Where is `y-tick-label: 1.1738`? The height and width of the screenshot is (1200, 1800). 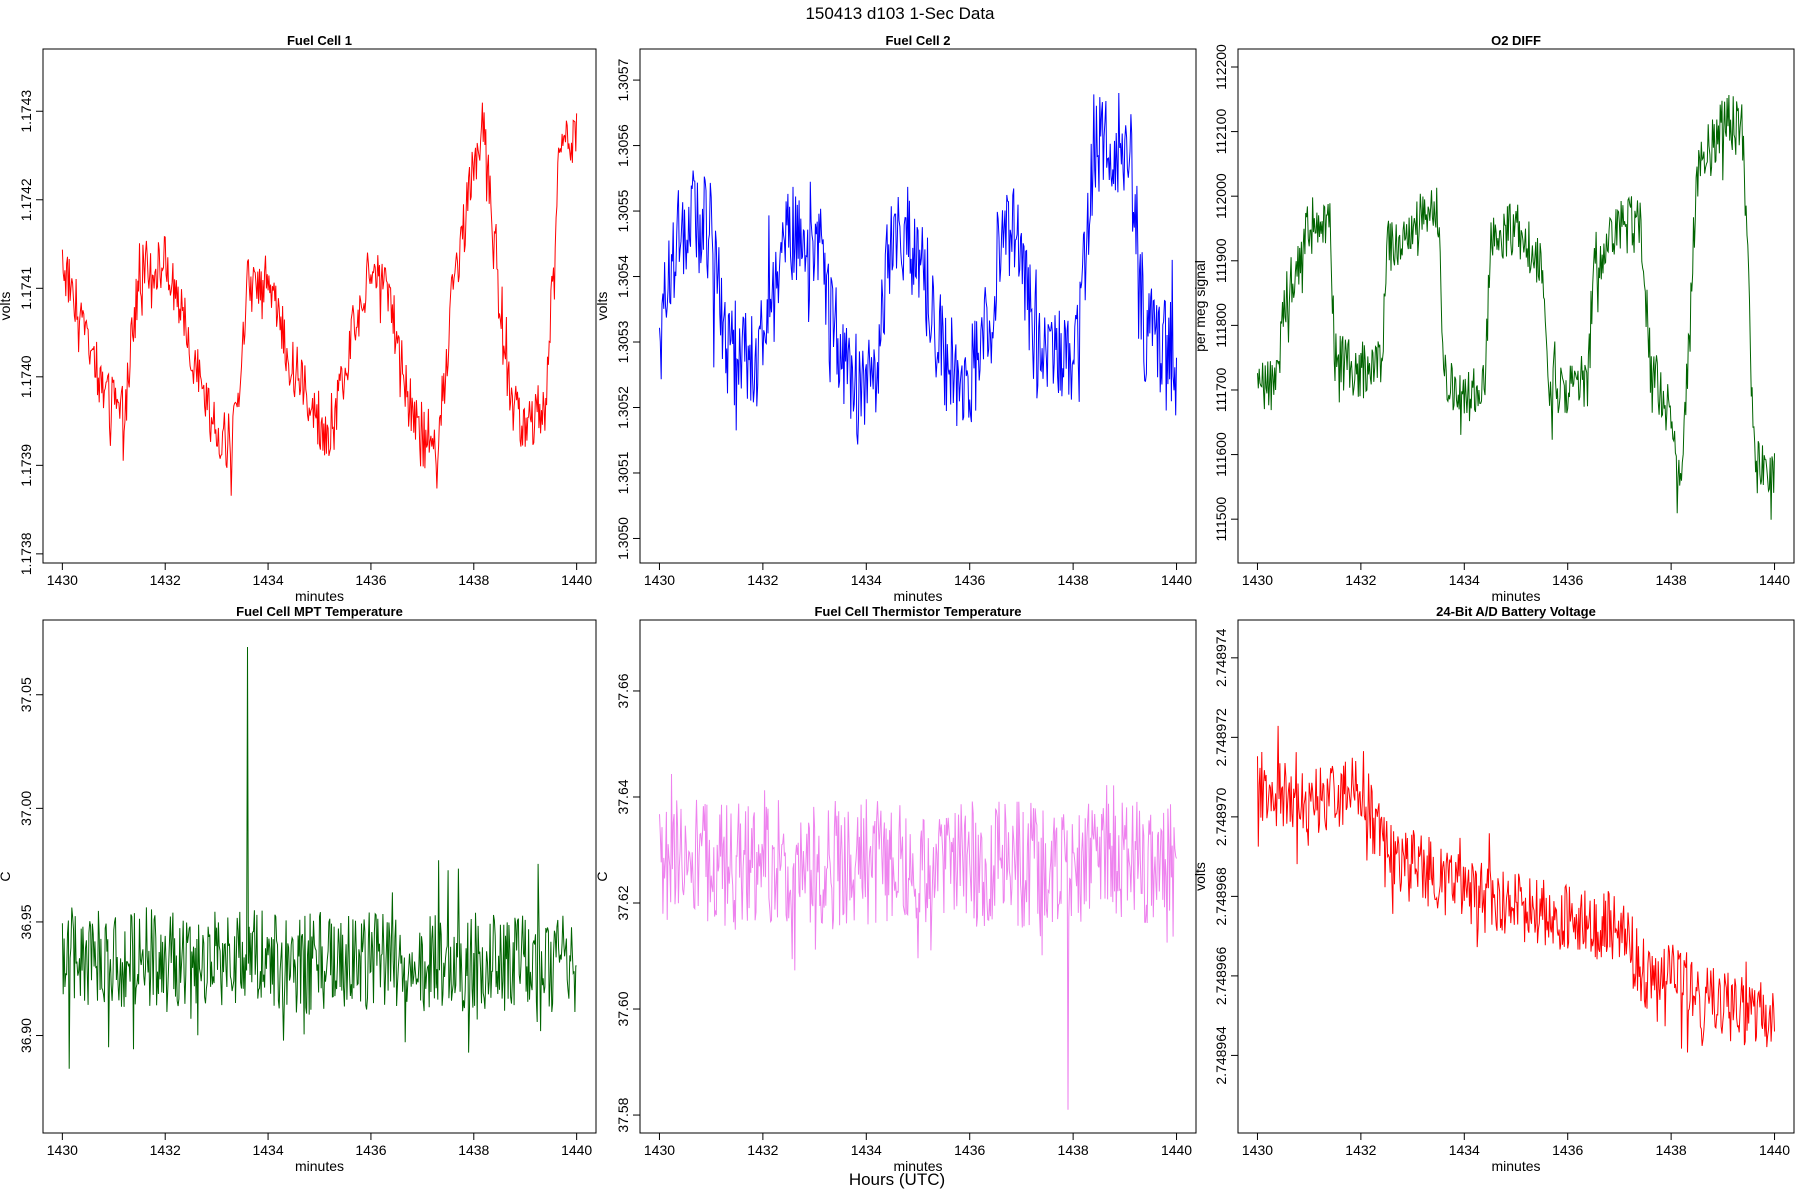
y-tick-label: 1.1738 is located at coordinates (26, 553).